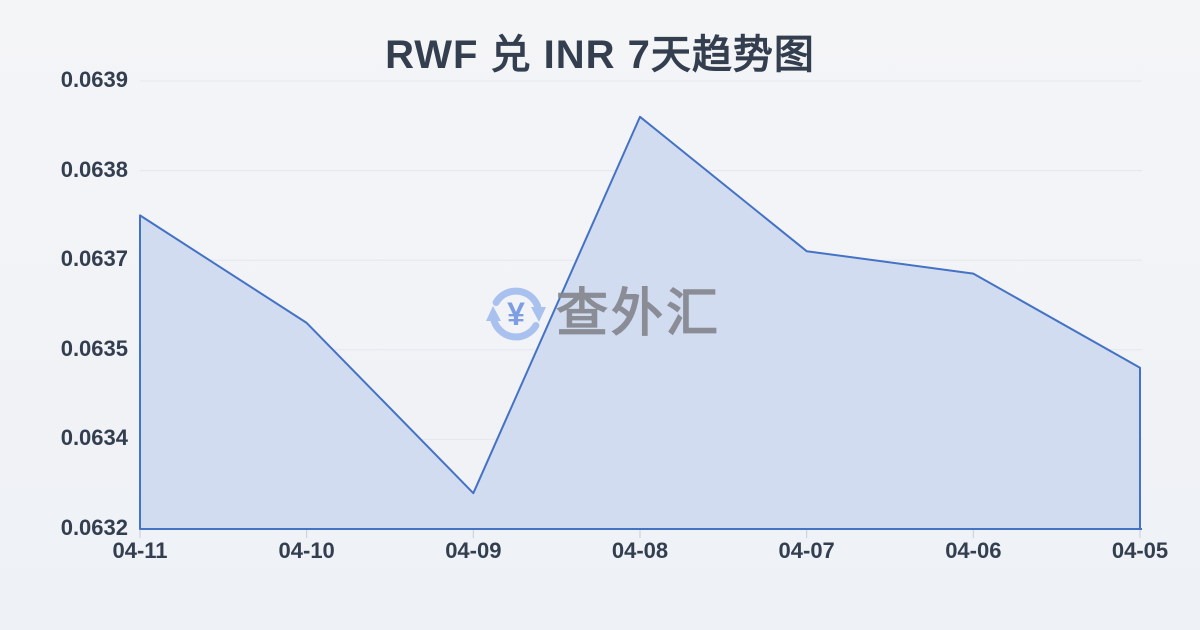  What do you see at coordinates (640, 550) in the screenshot?
I see `x-axis-label: 04-08` at bounding box center [640, 550].